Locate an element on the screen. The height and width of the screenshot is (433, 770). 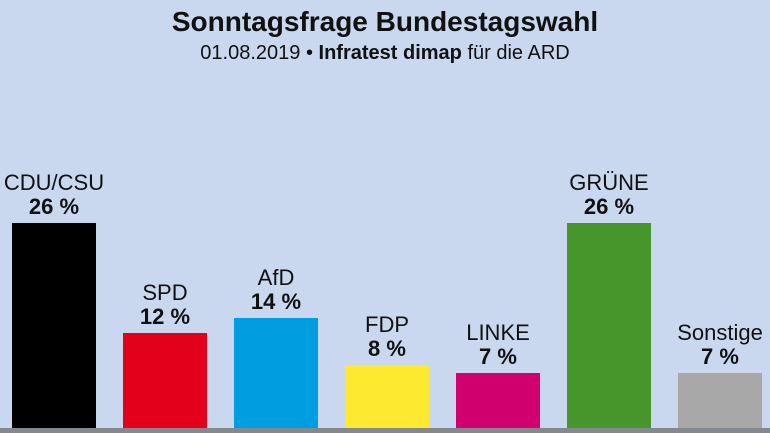
bar-group-spd: SPD 12 % is located at coordinates (165, 354).